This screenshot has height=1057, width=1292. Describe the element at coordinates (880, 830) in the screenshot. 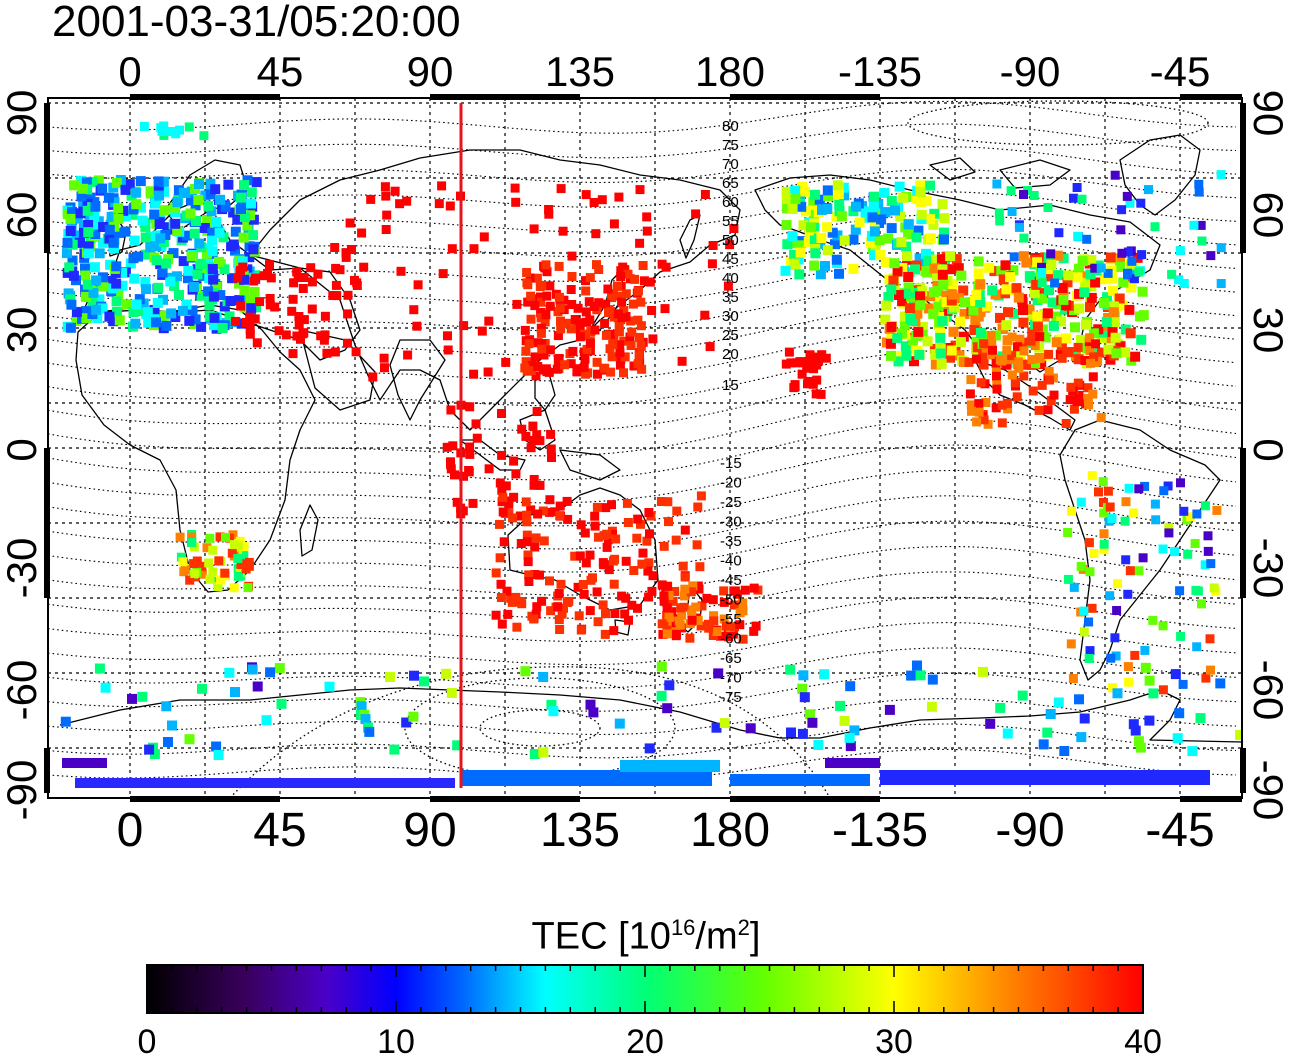

I see `lon-tick-label: -135` at that location.